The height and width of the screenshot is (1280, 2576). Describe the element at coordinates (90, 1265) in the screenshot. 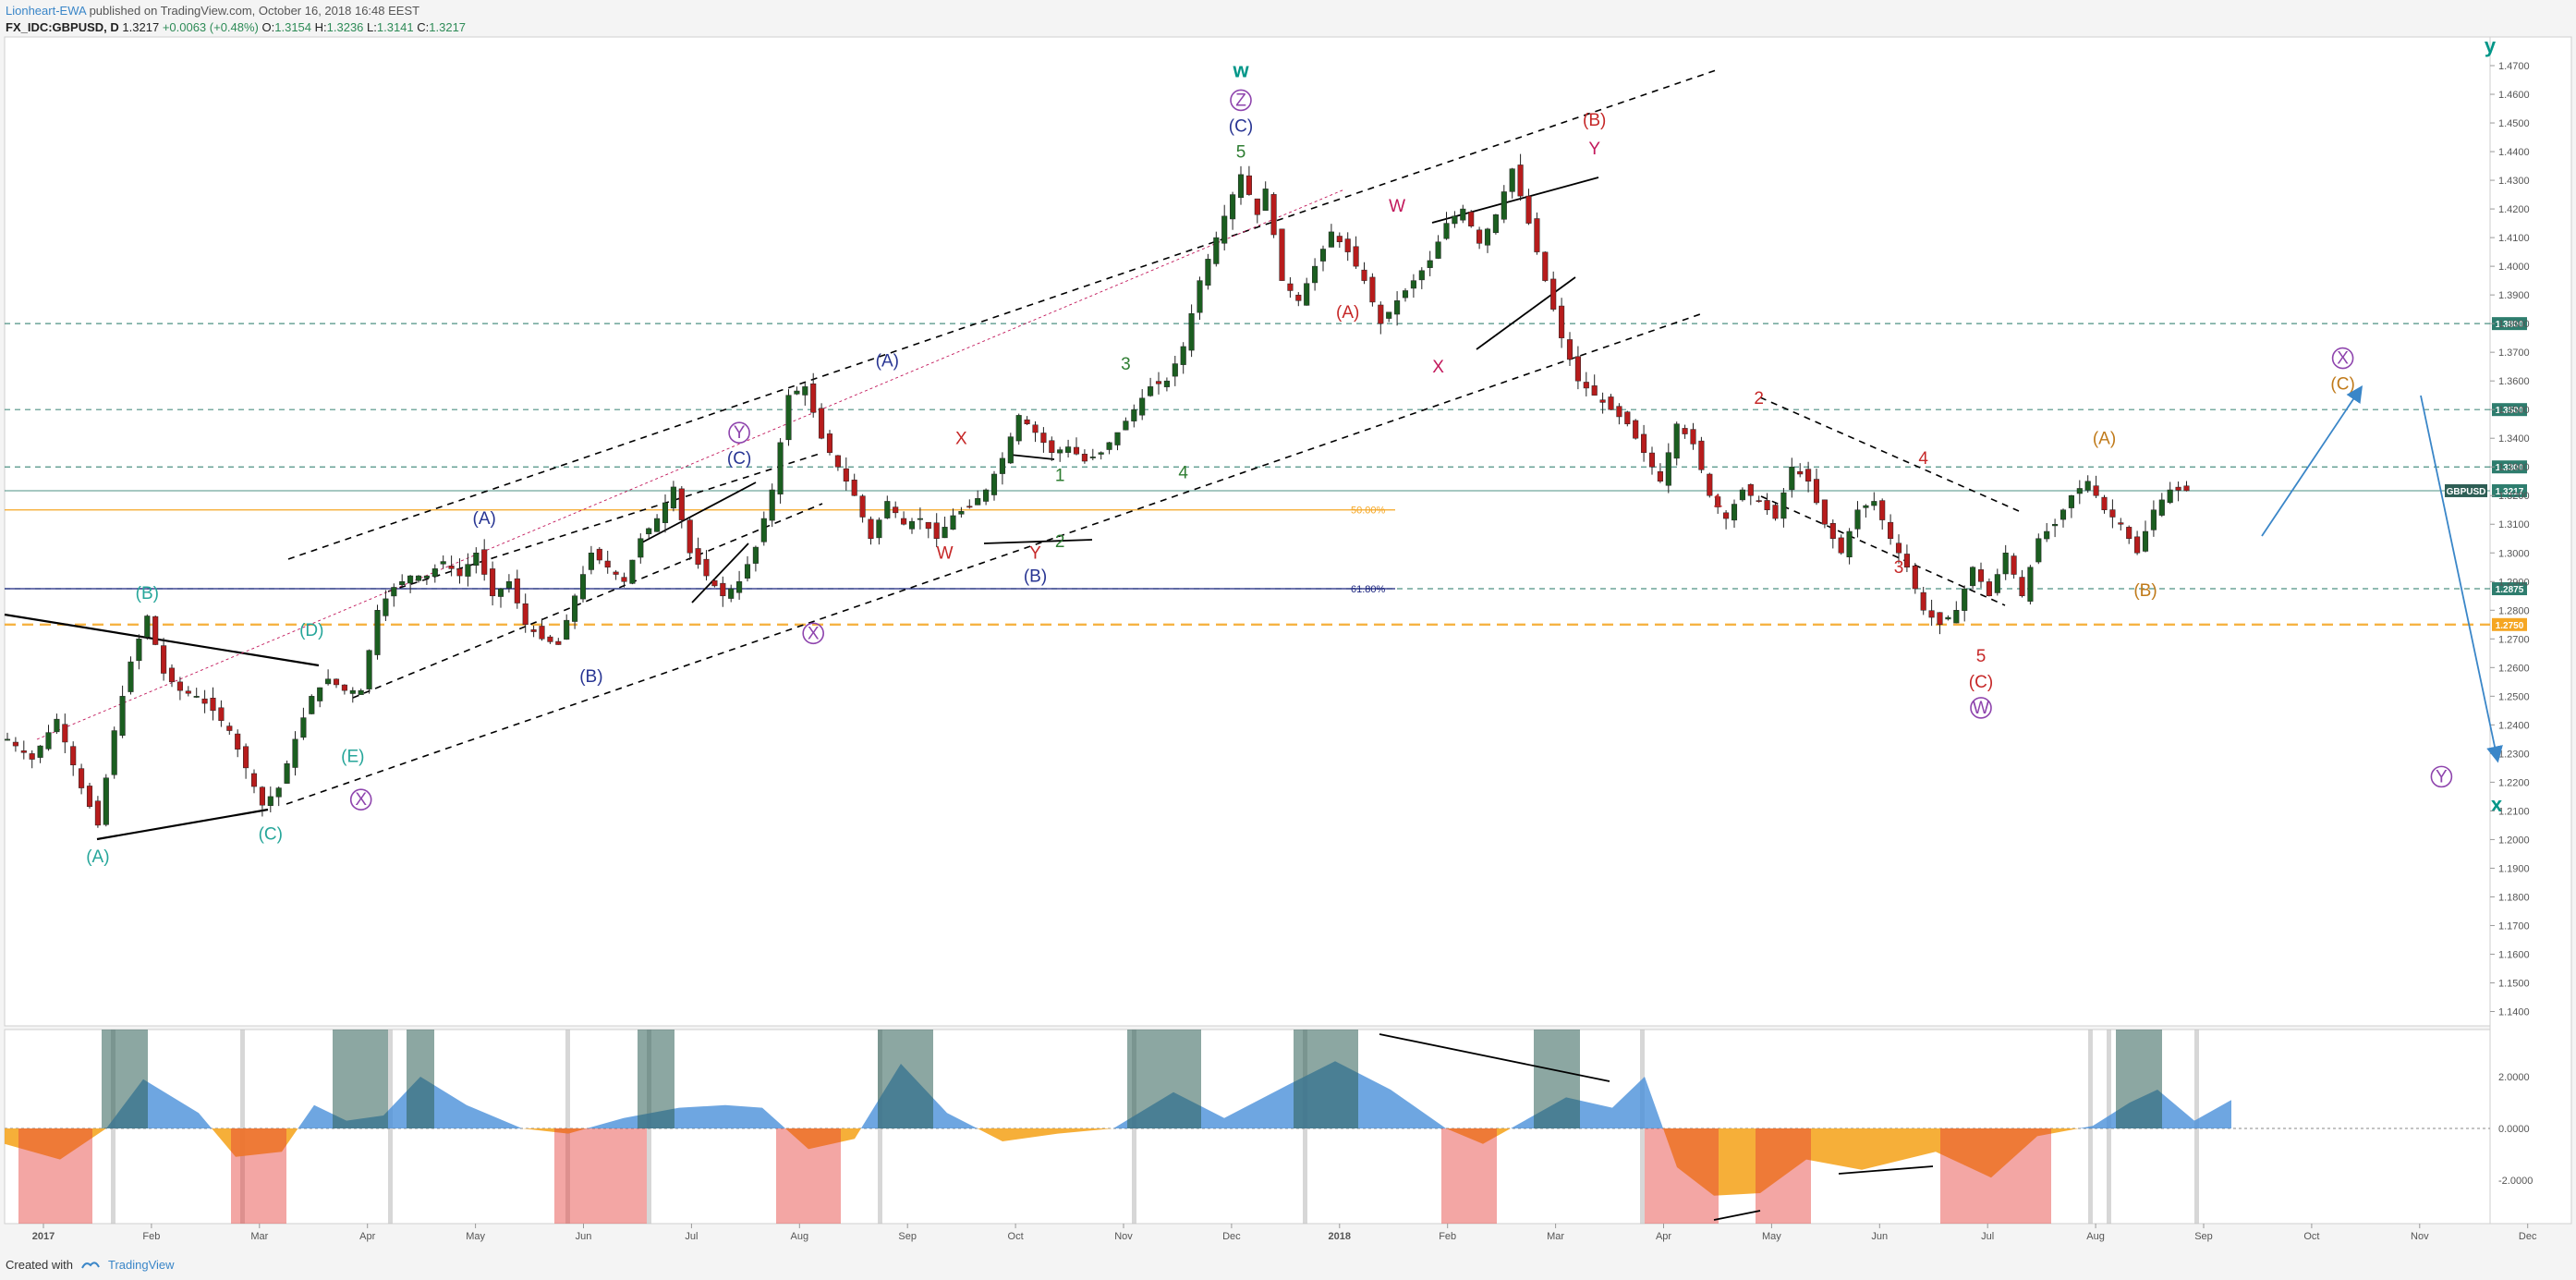

I see `footer: Created with TradingView` at that location.